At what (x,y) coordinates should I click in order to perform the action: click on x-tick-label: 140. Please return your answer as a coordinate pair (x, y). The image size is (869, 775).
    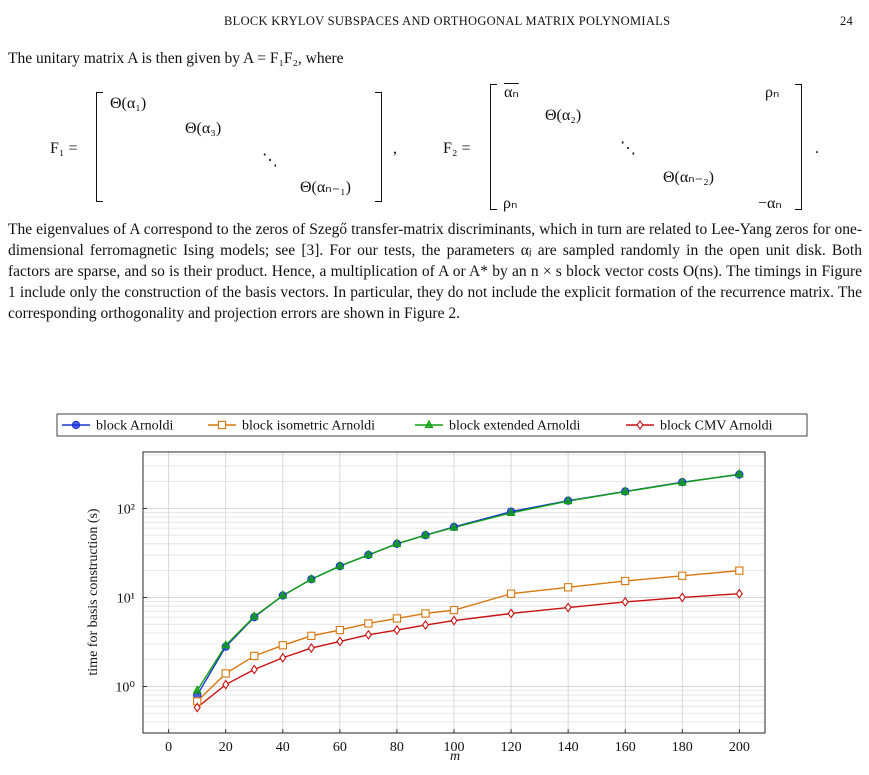
    Looking at the image, I should click on (568, 747).